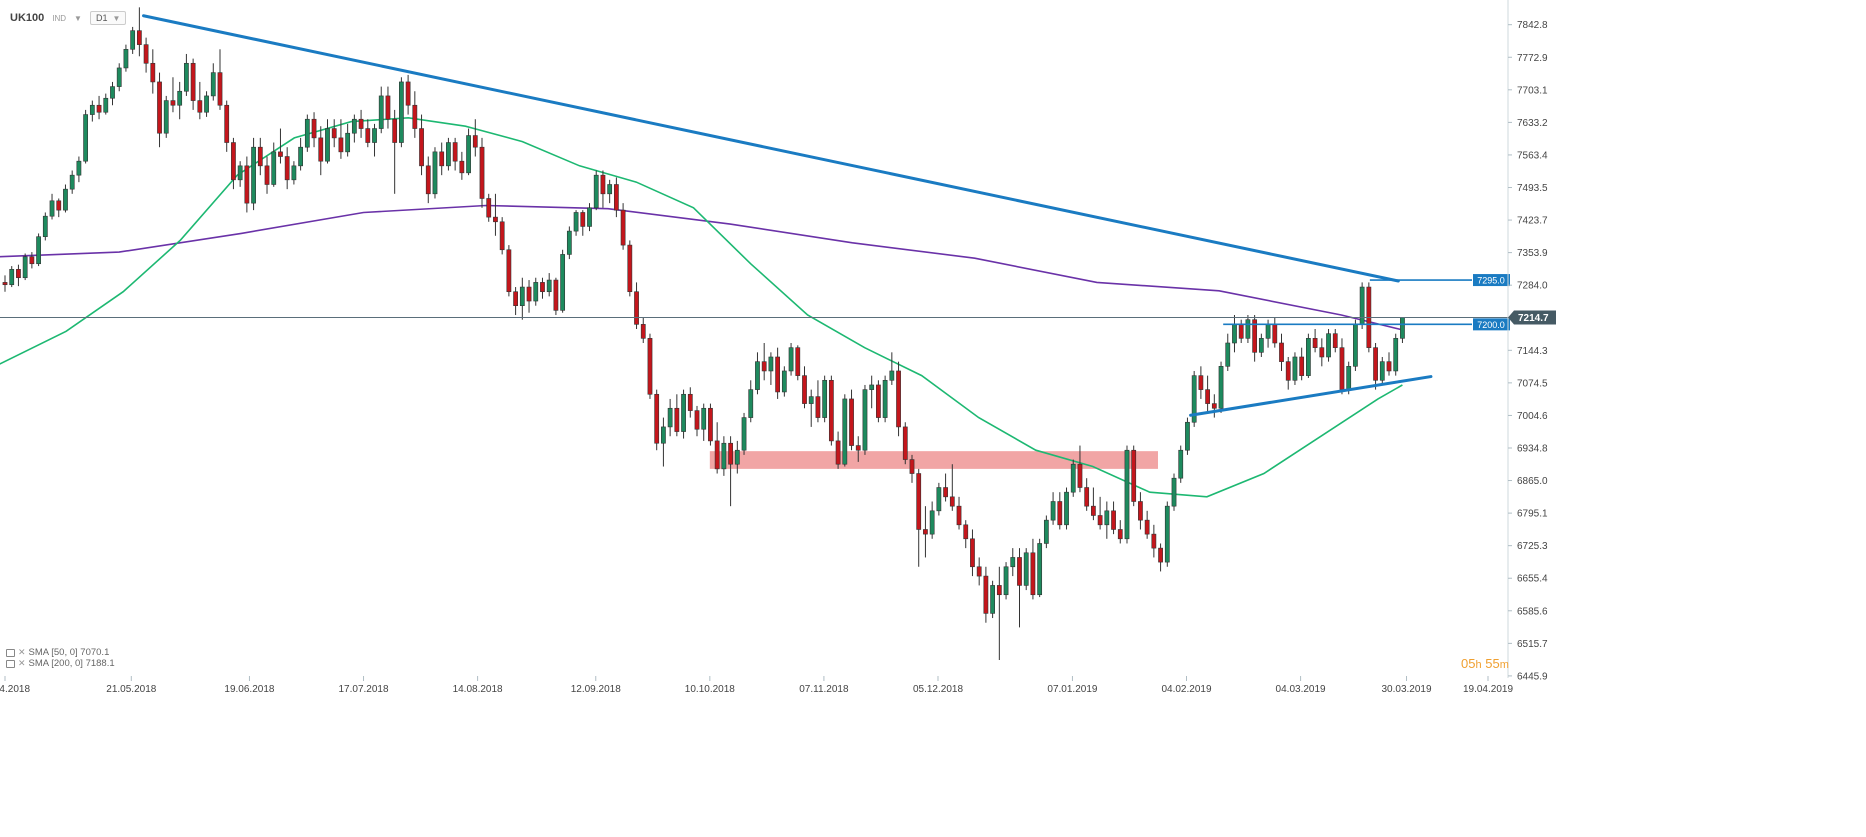 The height and width of the screenshot is (837, 1866). I want to click on y-tick-label: 6865.0, so click(1532, 481).